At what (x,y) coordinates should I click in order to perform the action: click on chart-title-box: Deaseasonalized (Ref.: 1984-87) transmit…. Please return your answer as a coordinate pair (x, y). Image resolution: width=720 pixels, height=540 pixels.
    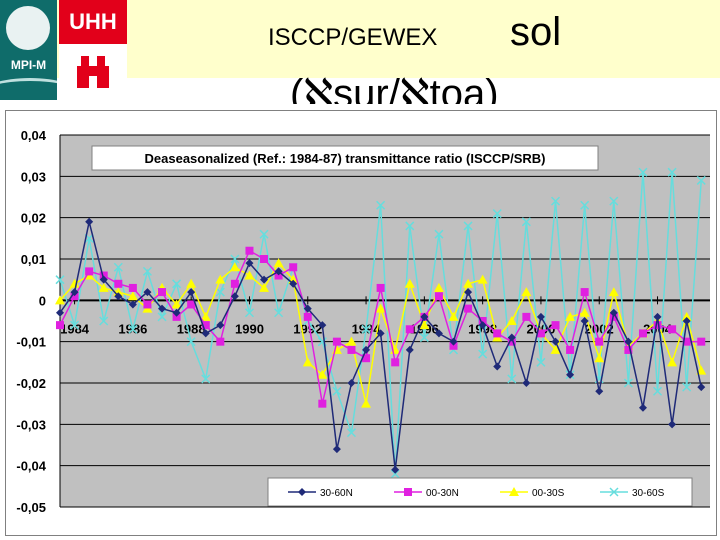
    Looking at the image, I should click on (345, 158).